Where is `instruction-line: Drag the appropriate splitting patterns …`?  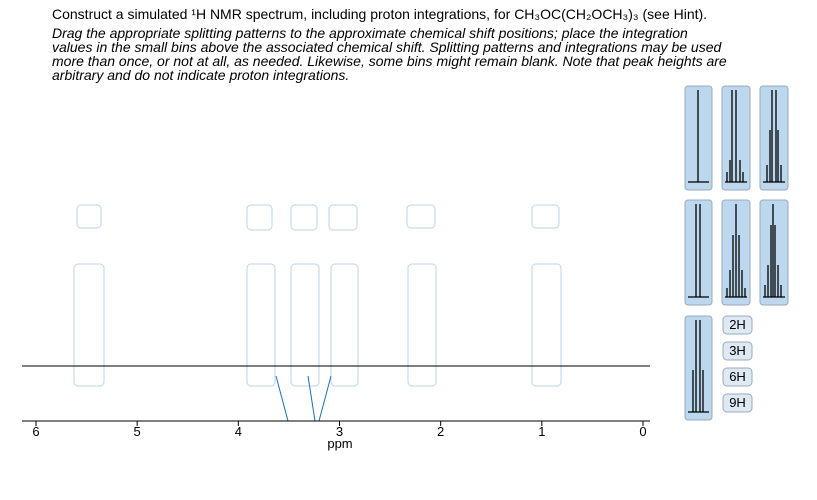 instruction-line: Drag the appropriate splitting patterns … is located at coordinates (370, 33).